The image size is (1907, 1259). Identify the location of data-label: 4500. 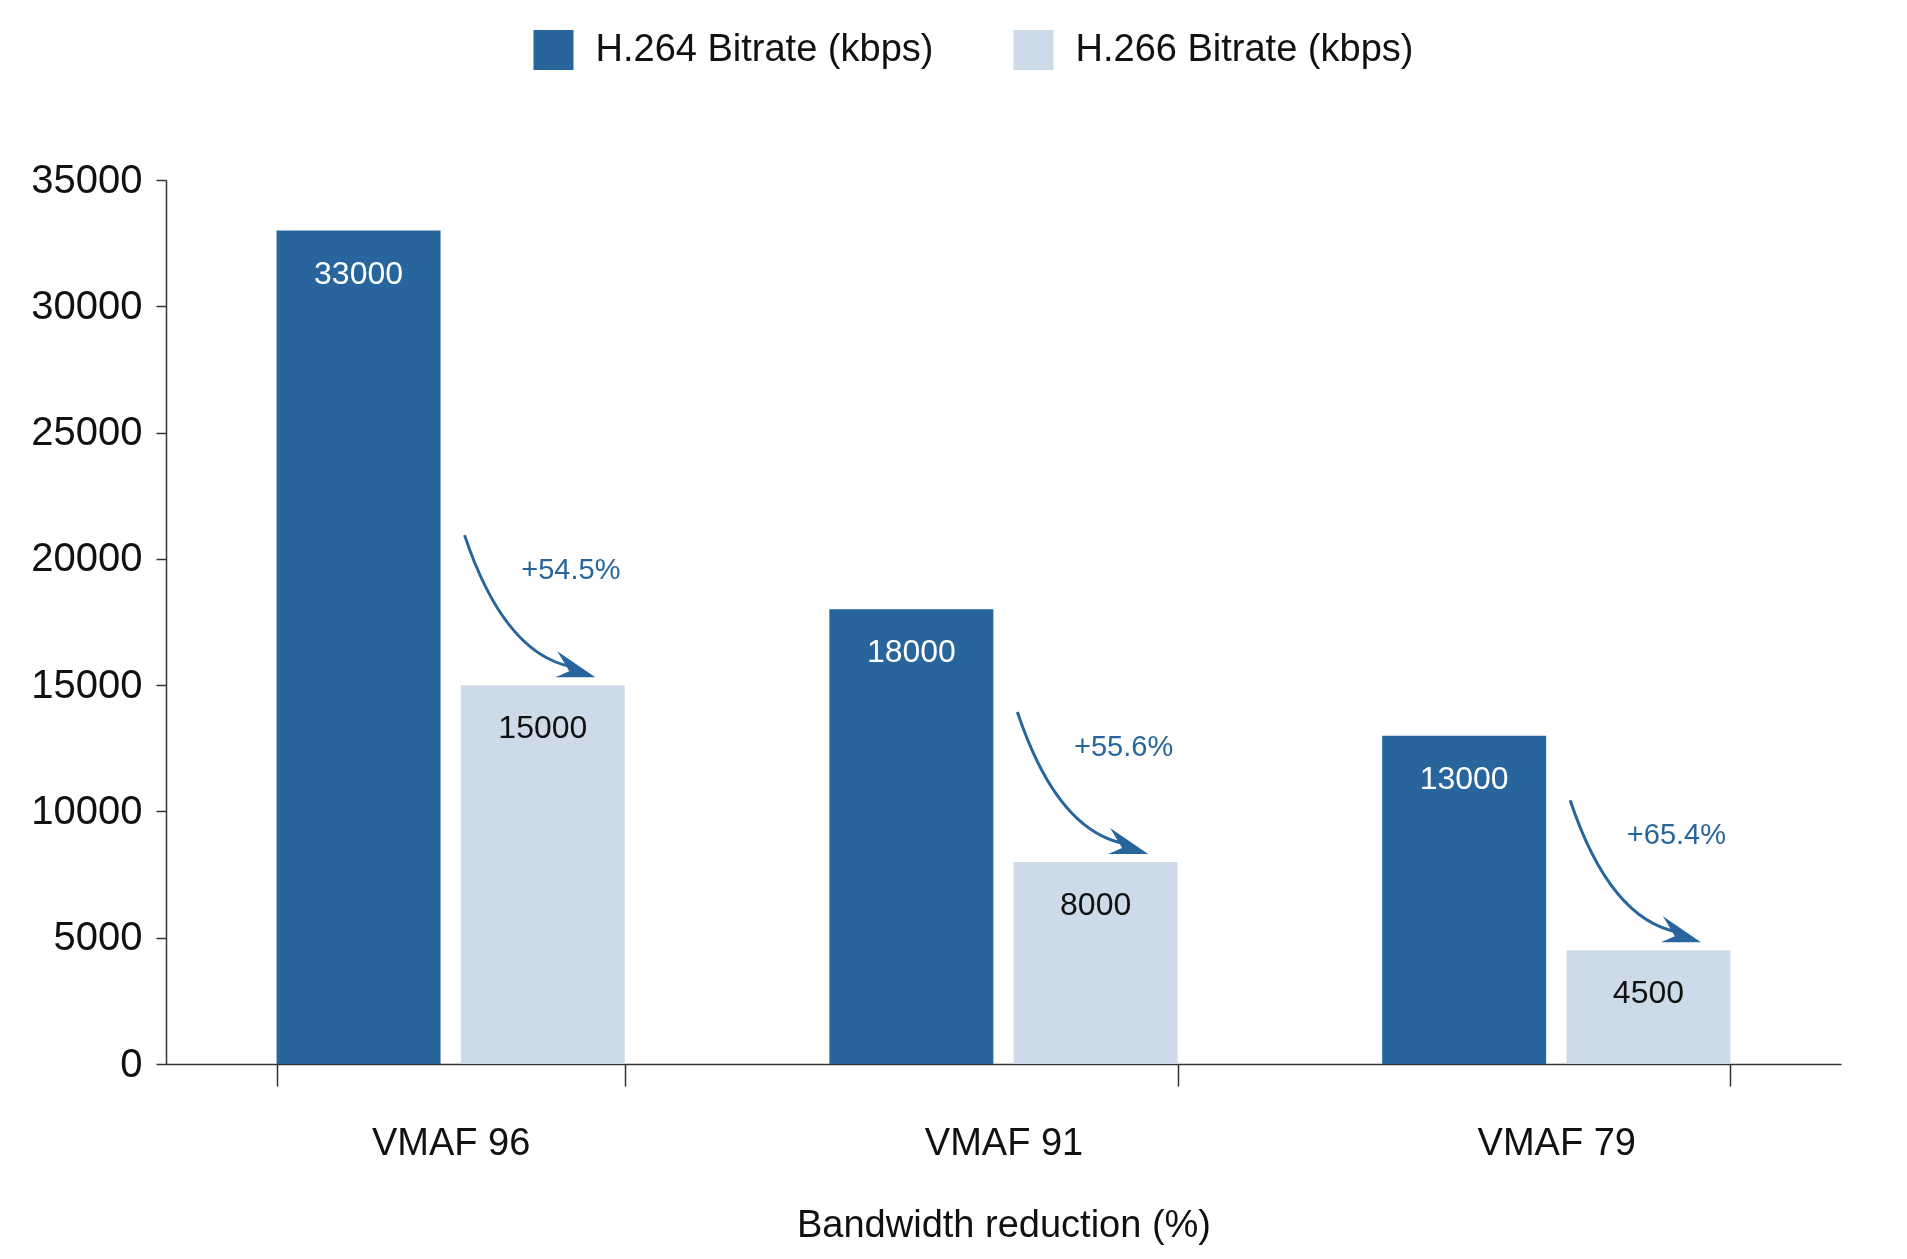
(1648, 992).